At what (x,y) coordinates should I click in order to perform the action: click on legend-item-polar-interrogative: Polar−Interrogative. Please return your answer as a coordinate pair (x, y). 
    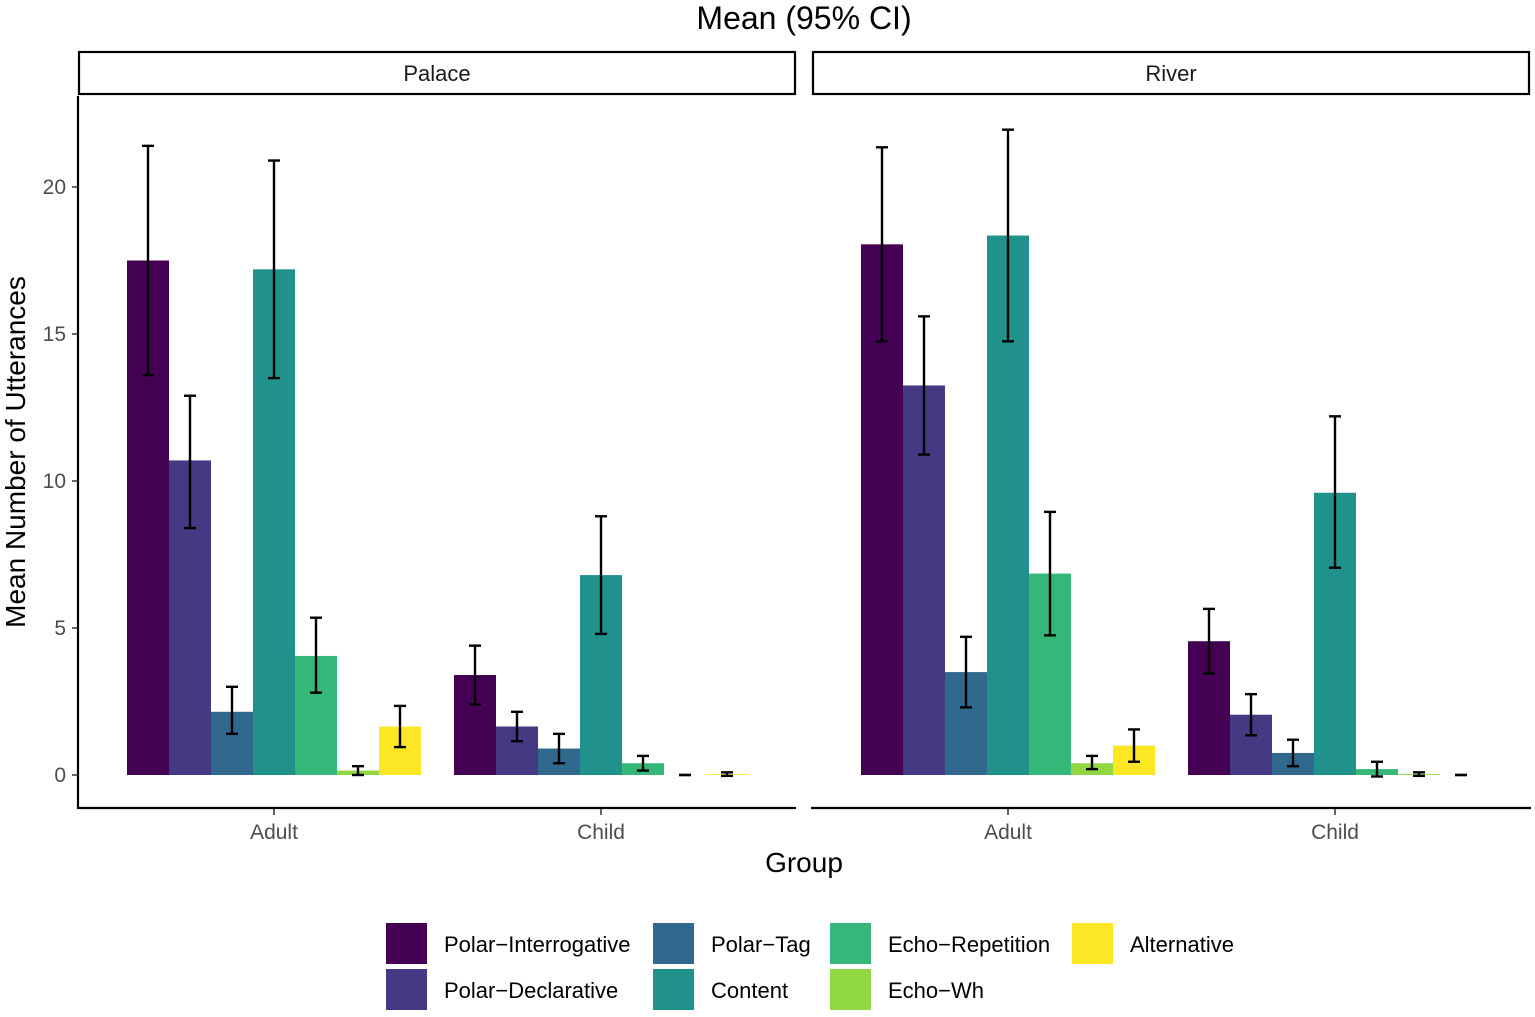
    Looking at the image, I should click on (508, 943).